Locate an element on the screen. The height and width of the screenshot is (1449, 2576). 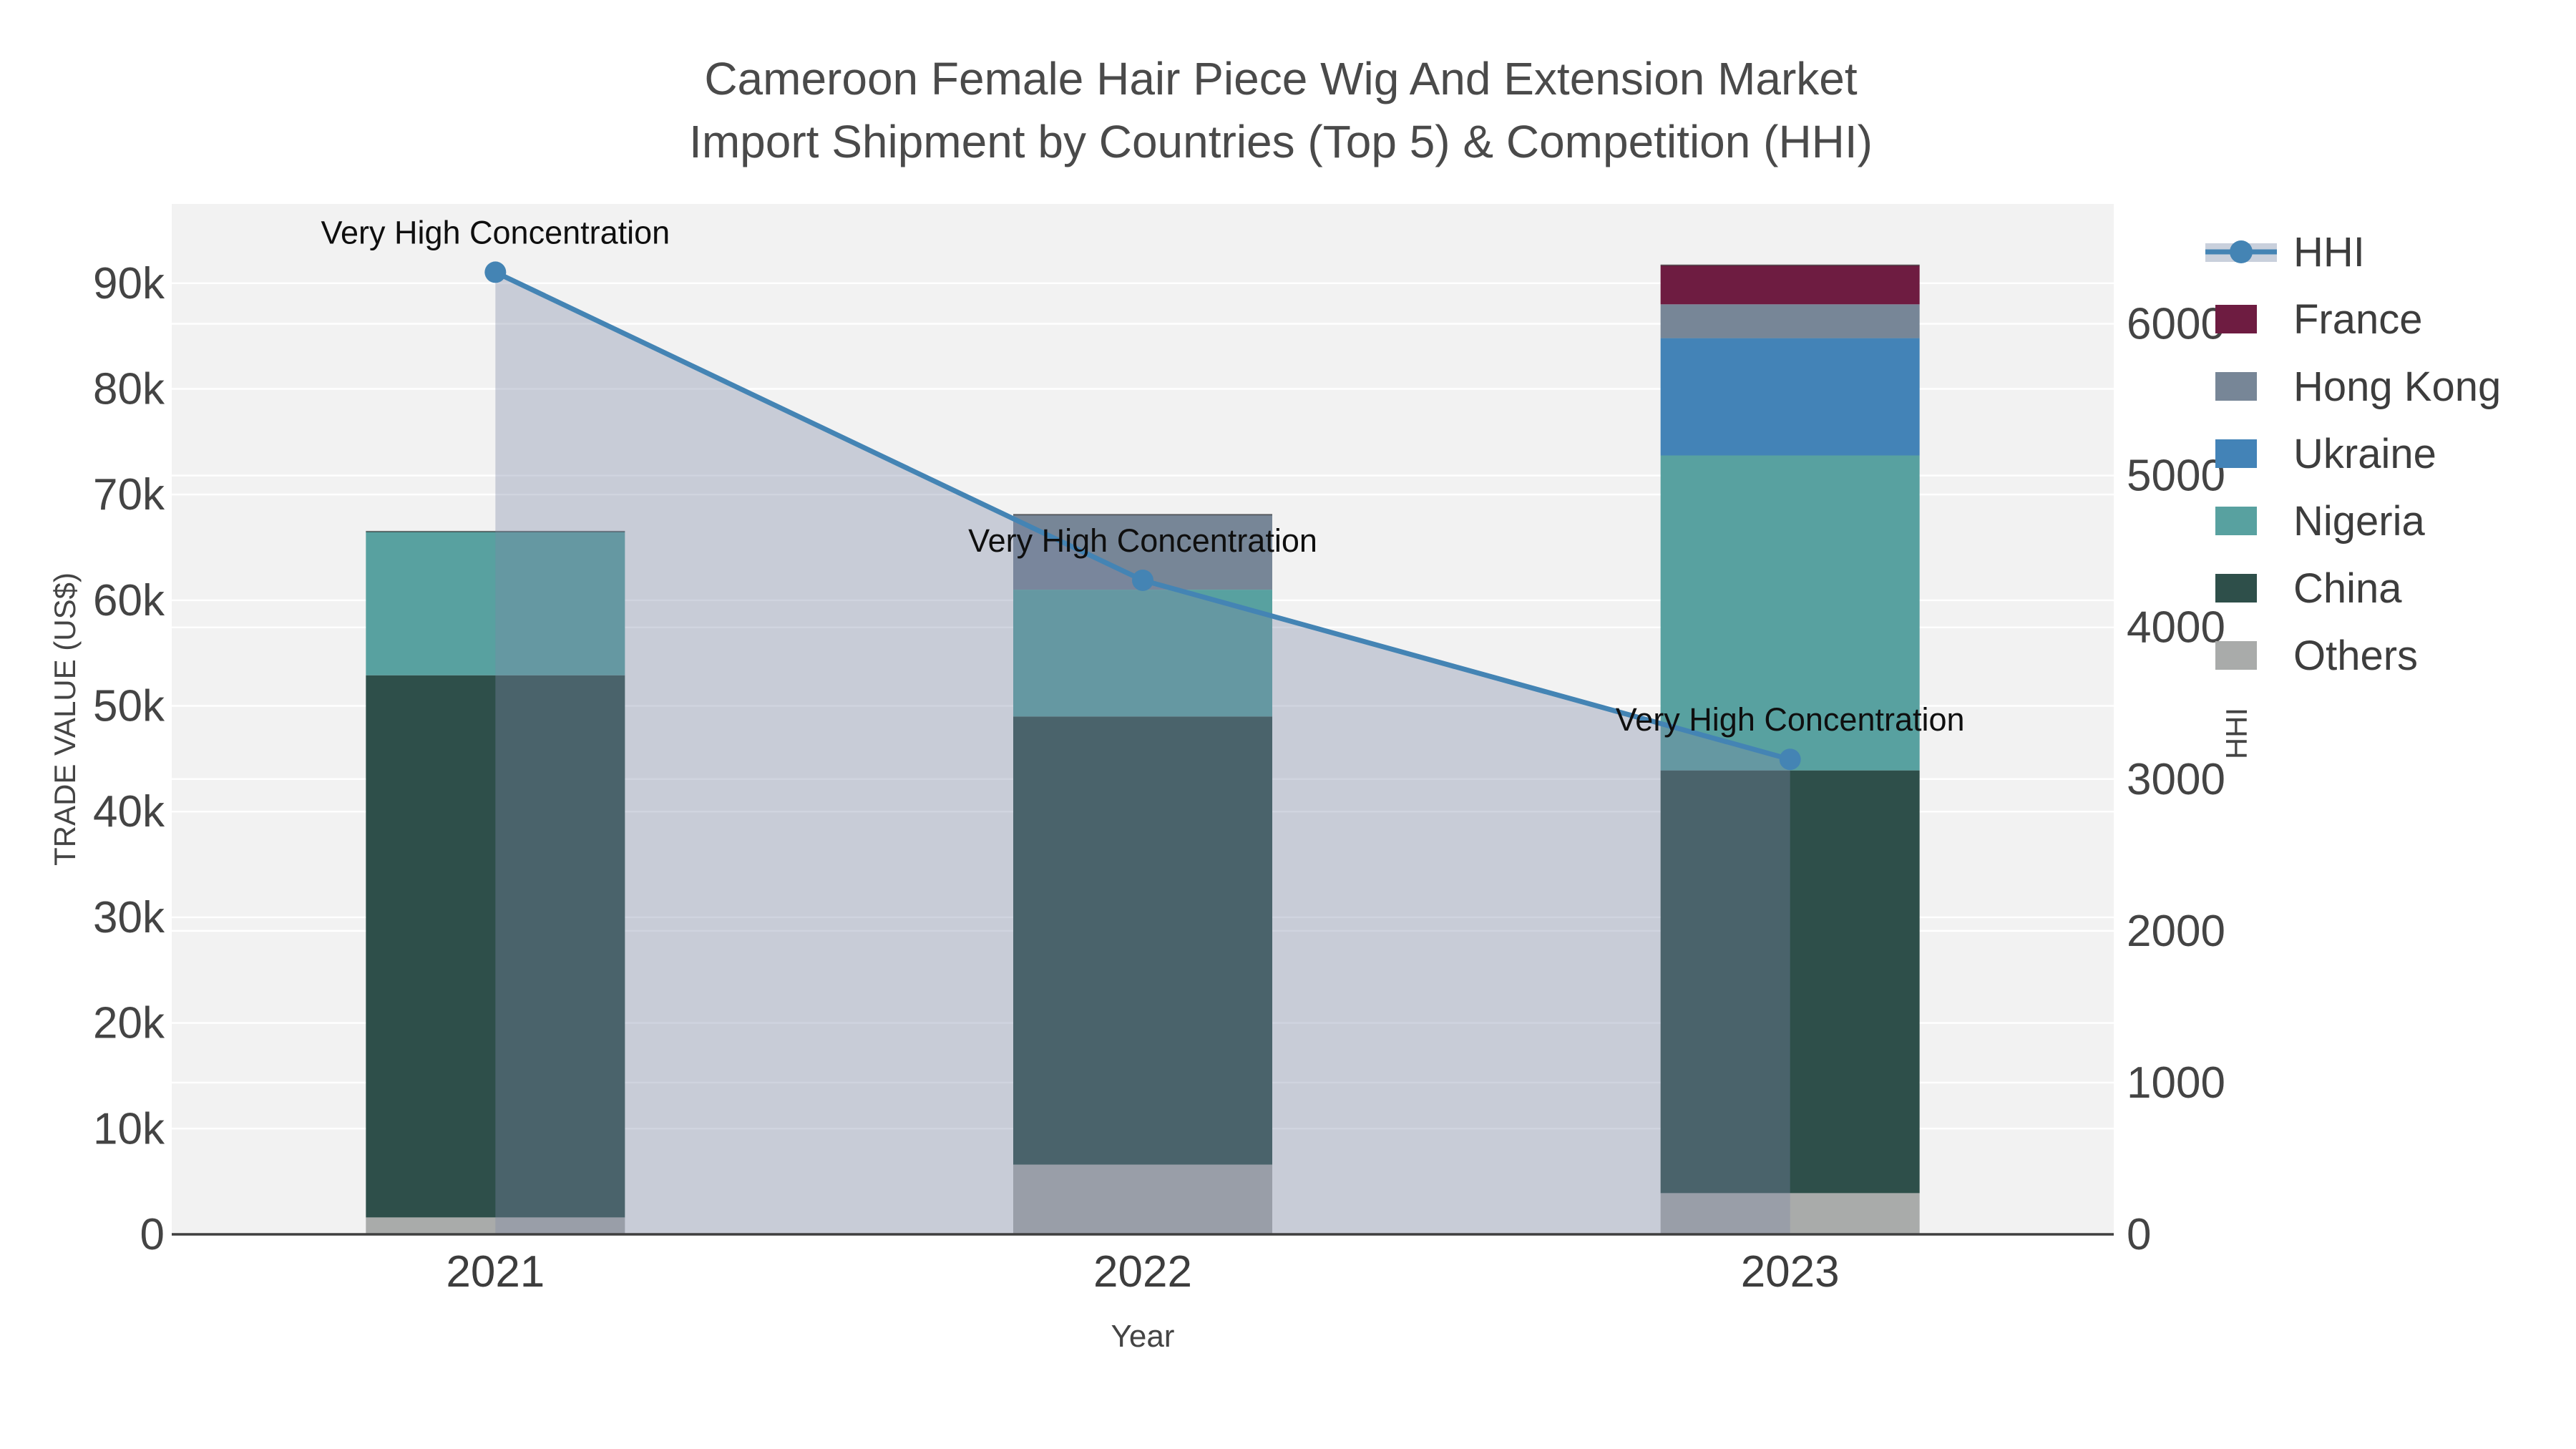
legend-label-hhi: HHI is located at coordinates (2329, 252).